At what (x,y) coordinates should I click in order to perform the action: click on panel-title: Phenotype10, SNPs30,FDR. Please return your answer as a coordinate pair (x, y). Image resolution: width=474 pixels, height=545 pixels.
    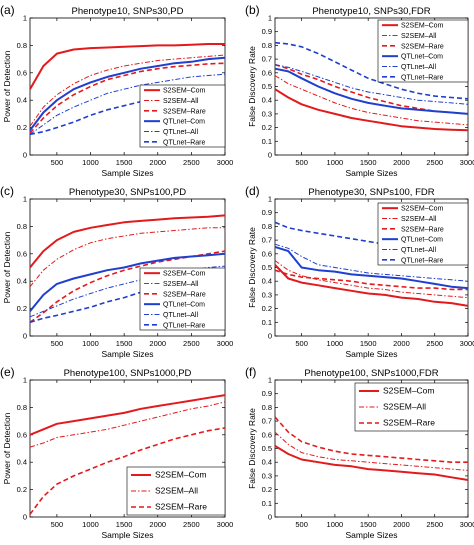
    Looking at the image, I should click on (371, 11).